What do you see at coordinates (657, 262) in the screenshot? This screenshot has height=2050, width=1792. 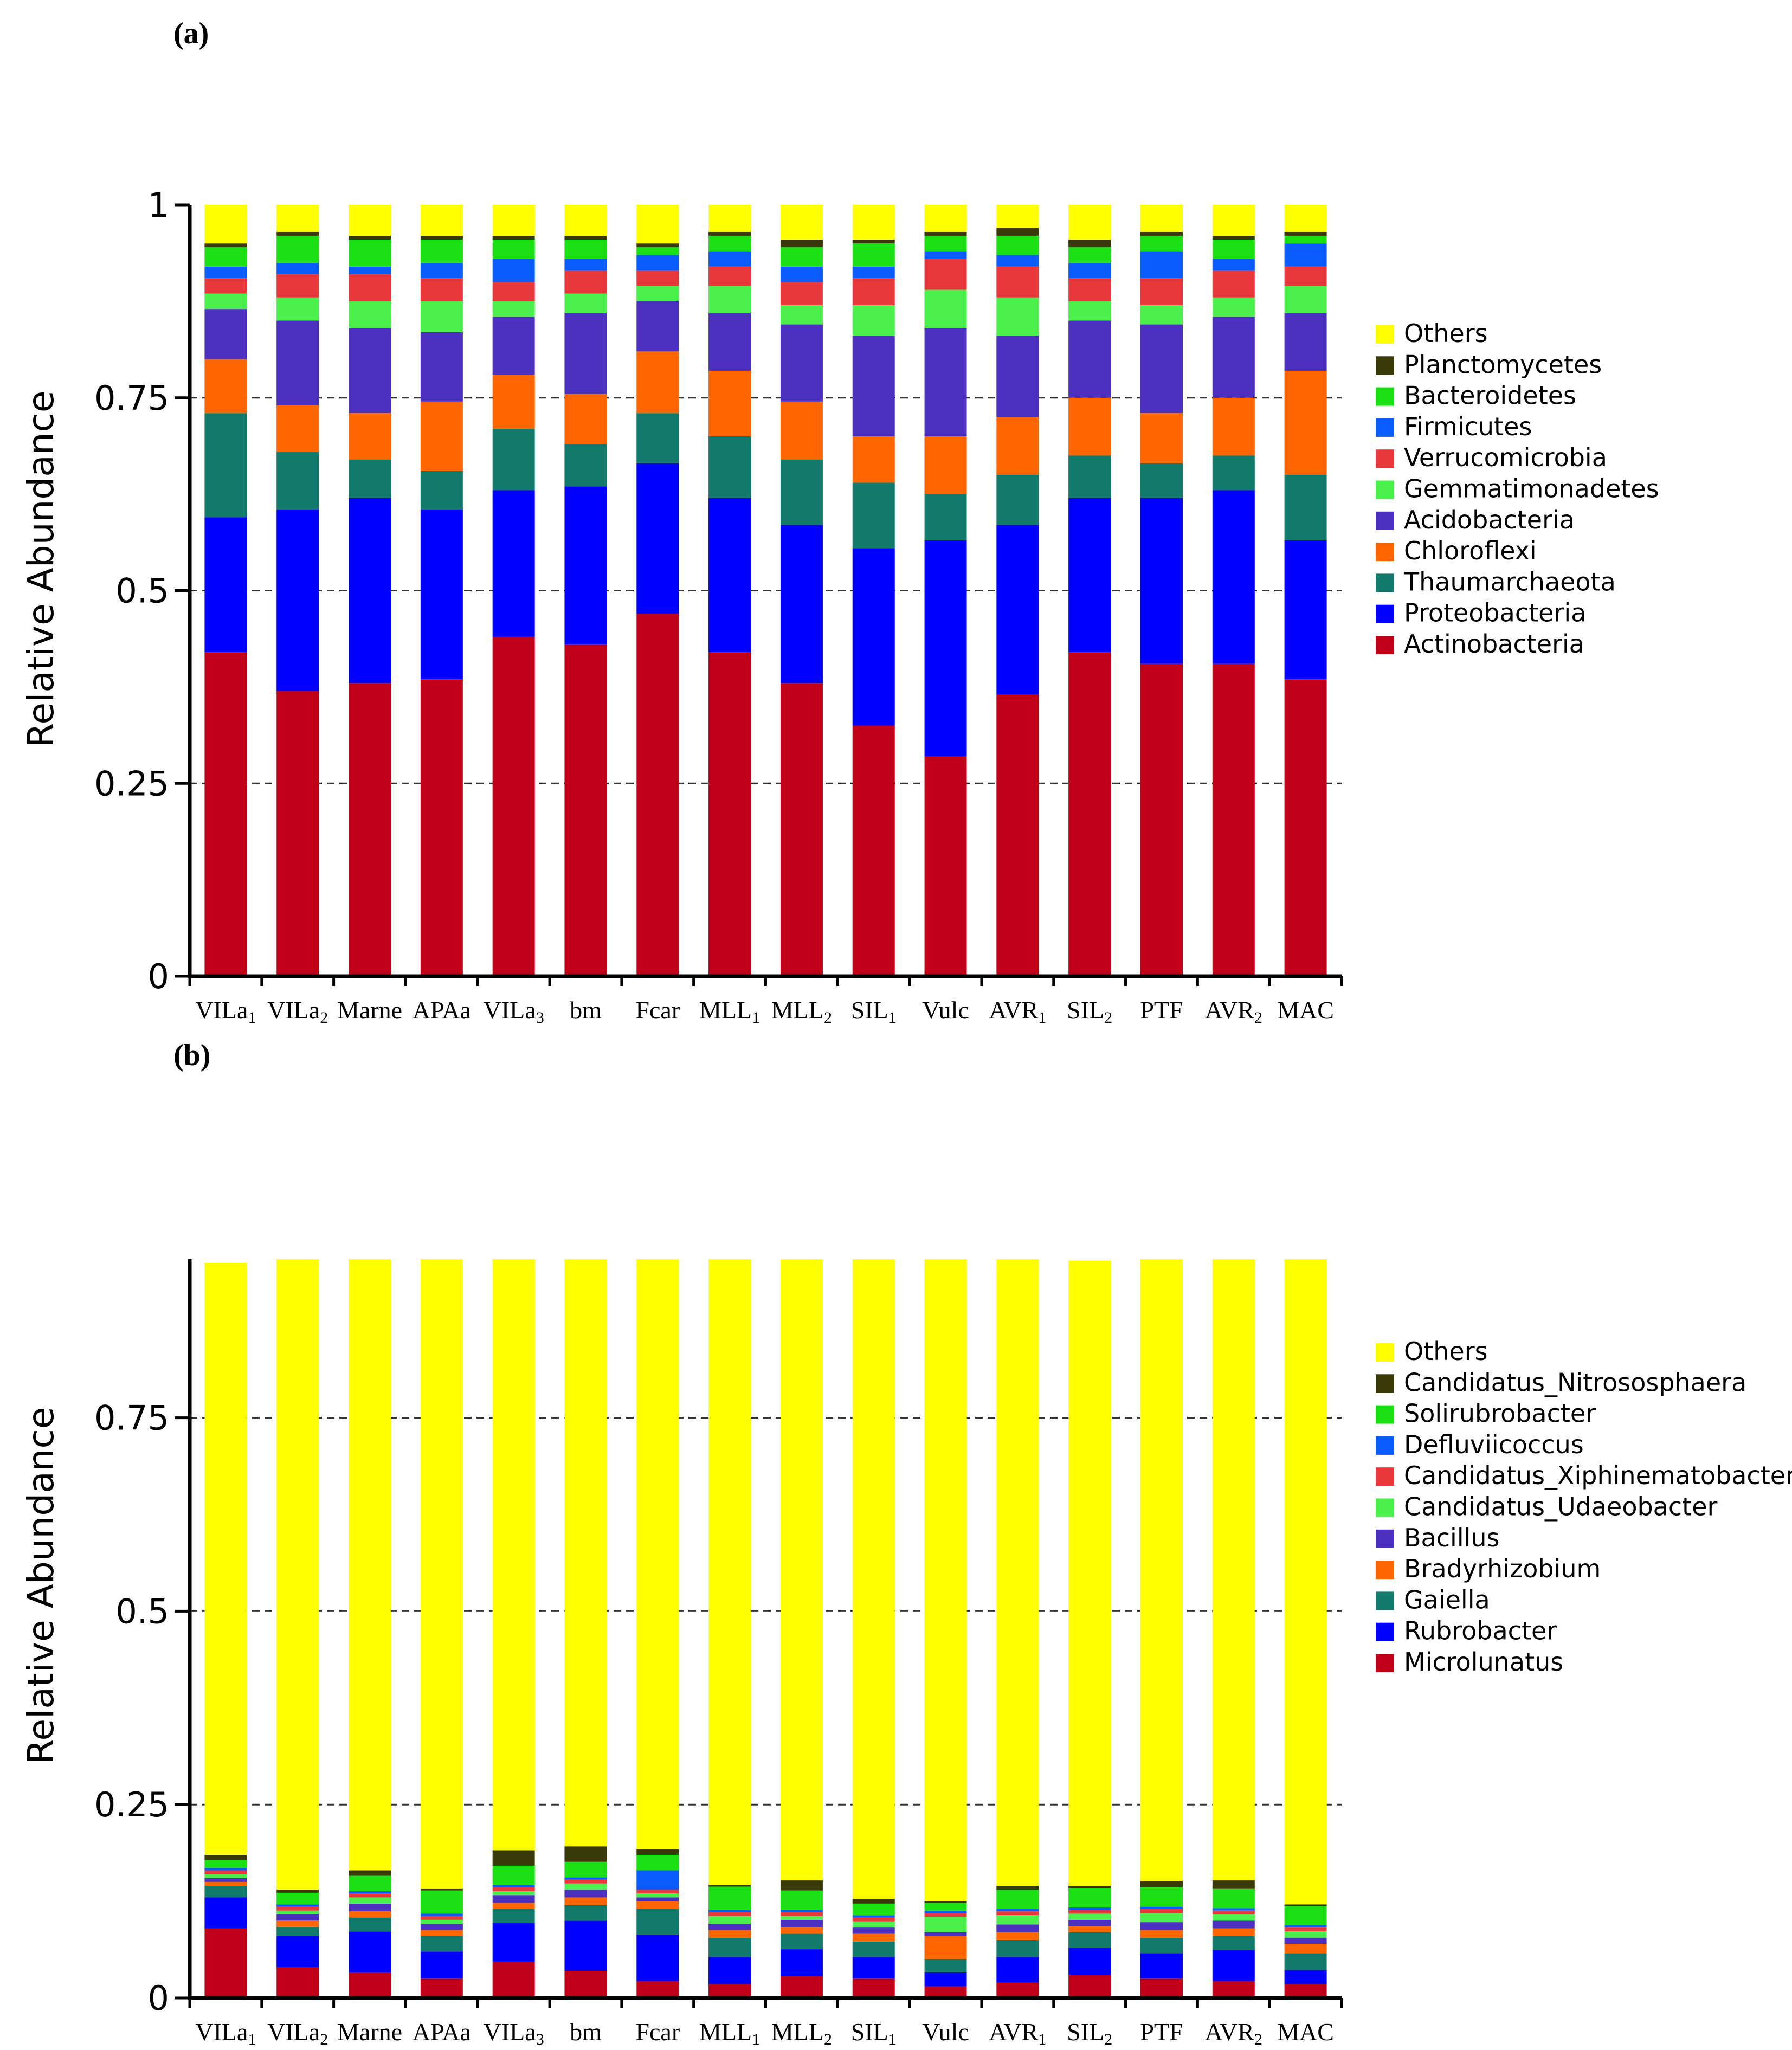 I see `bar-segment-firmicutes-fcar` at bounding box center [657, 262].